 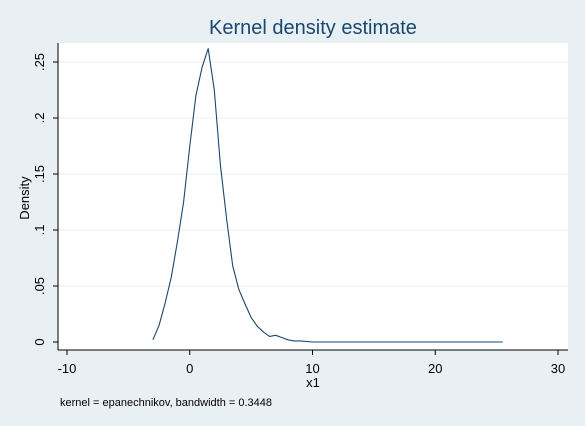 What do you see at coordinates (24, 198) in the screenshot?
I see `y-axis-title: Density` at bounding box center [24, 198].